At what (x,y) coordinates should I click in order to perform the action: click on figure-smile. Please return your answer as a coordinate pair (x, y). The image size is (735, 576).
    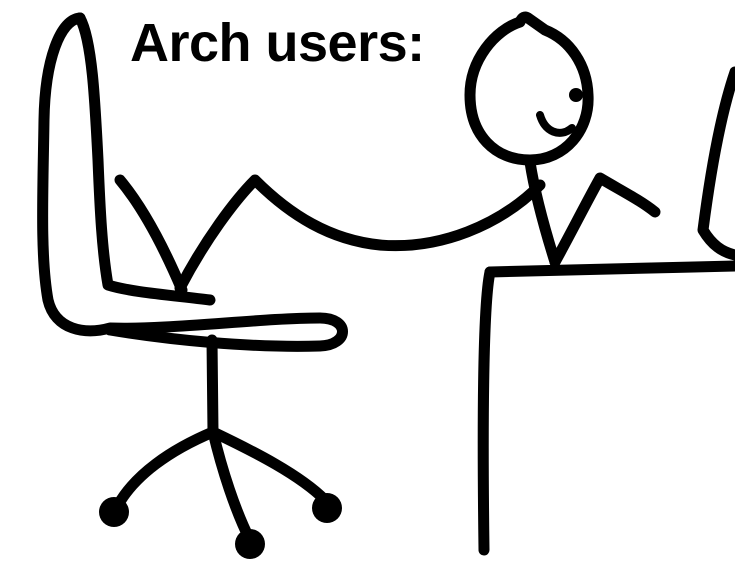
    Looking at the image, I should click on (556, 124).